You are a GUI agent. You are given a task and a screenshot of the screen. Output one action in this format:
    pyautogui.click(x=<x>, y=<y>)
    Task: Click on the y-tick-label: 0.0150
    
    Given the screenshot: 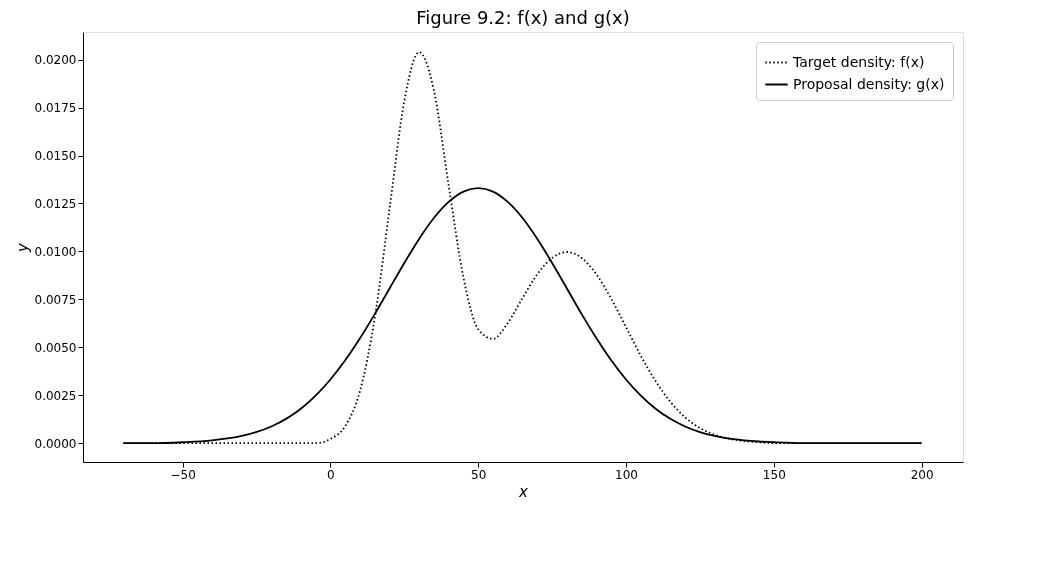 What is the action you would take?
    pyautogui.click(x=55, y=156)
    